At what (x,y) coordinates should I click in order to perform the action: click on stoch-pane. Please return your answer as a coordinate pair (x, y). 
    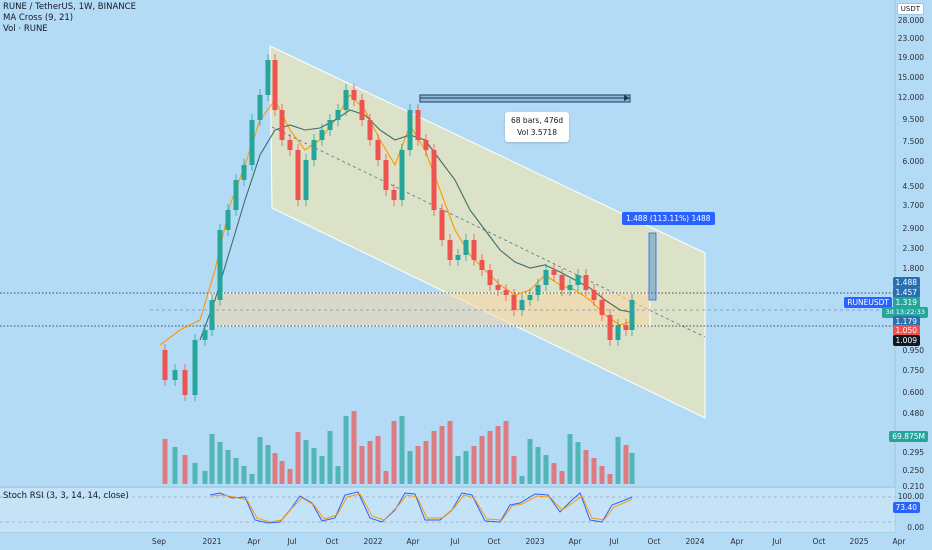
    Looking at the image, I should click on (447, 510).